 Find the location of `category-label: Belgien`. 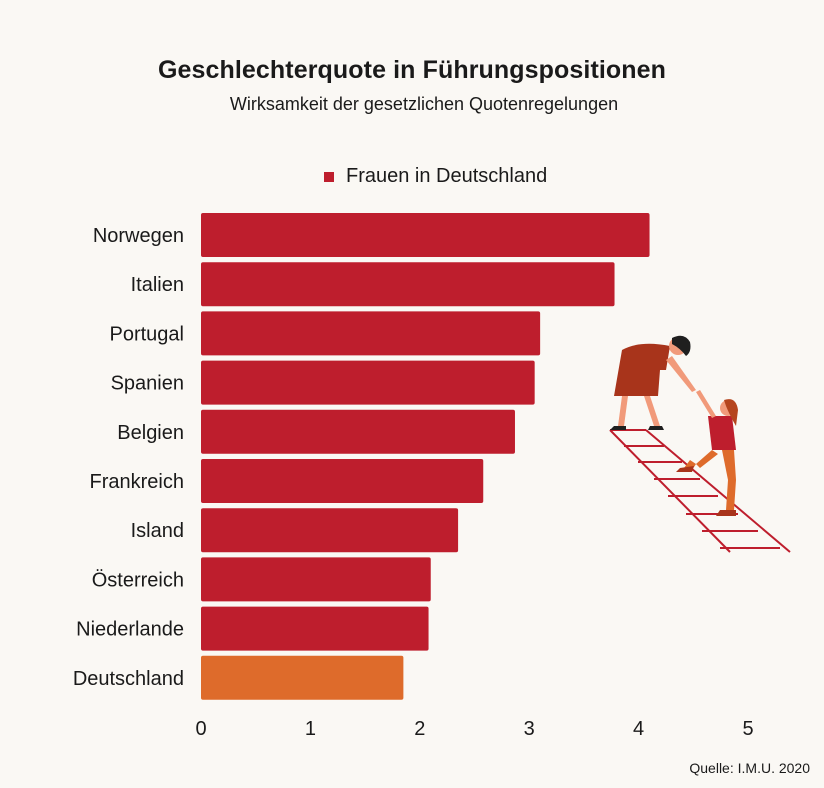

category-label: Belgien is located at coordinates (150, 433).